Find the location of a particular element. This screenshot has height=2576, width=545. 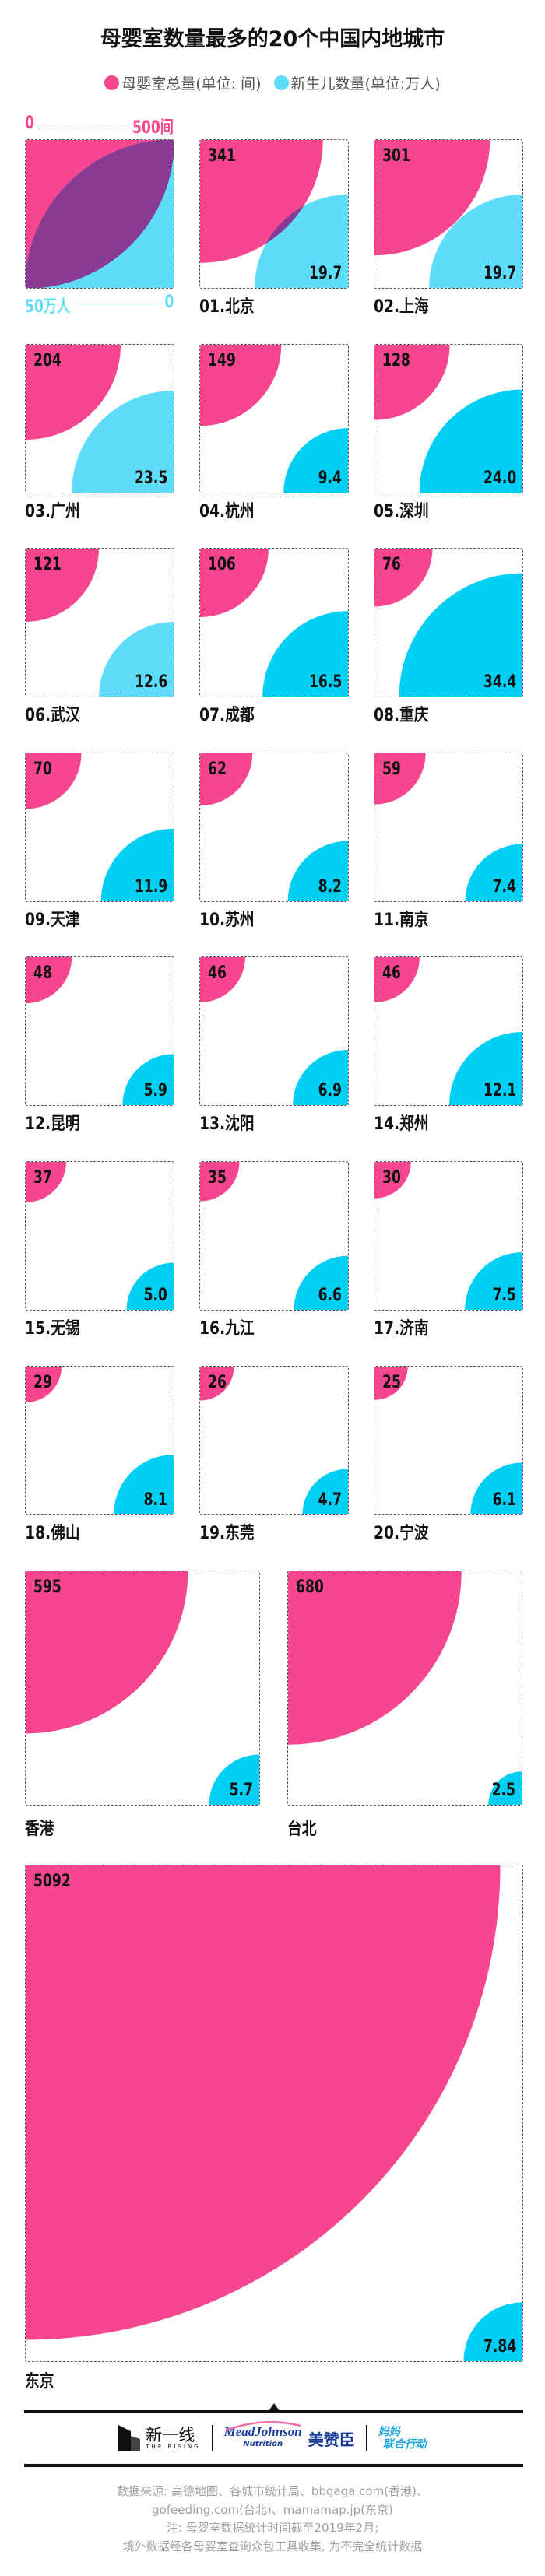

rooms-value: 25 is located at coordinates (392, 1383).